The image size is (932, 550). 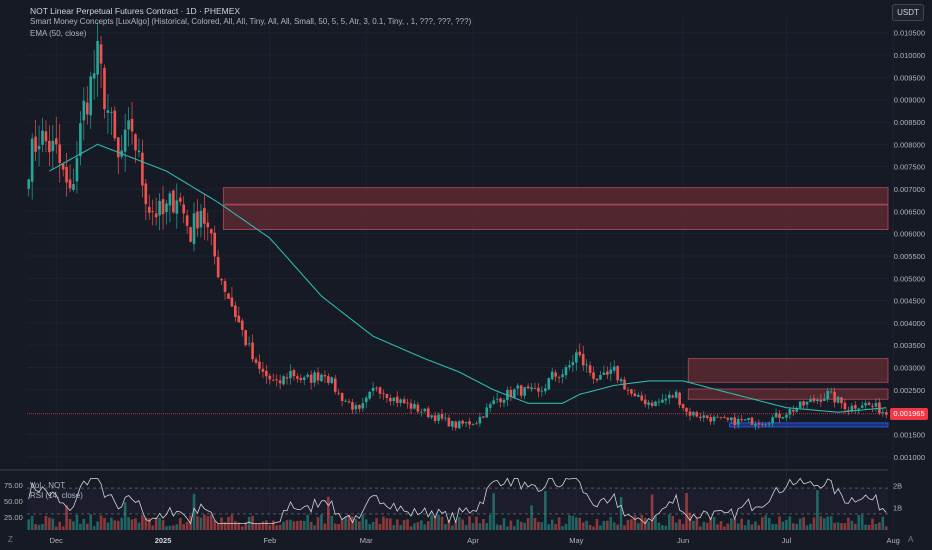 What do you see at coordinates (911, 539) in the screenshot?
I see `auto-scale-button: A` at bounding box center [911, 539].